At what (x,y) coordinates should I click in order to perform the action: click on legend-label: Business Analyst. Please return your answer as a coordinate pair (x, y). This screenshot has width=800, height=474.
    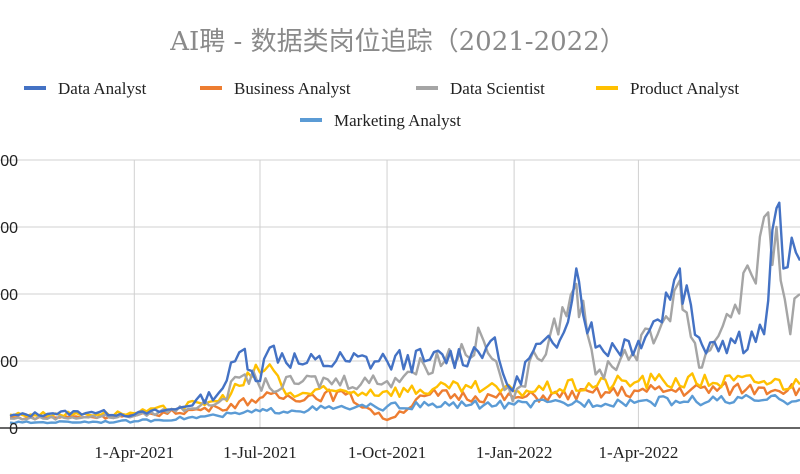
    Looking at the image, I should click on (292, 88).